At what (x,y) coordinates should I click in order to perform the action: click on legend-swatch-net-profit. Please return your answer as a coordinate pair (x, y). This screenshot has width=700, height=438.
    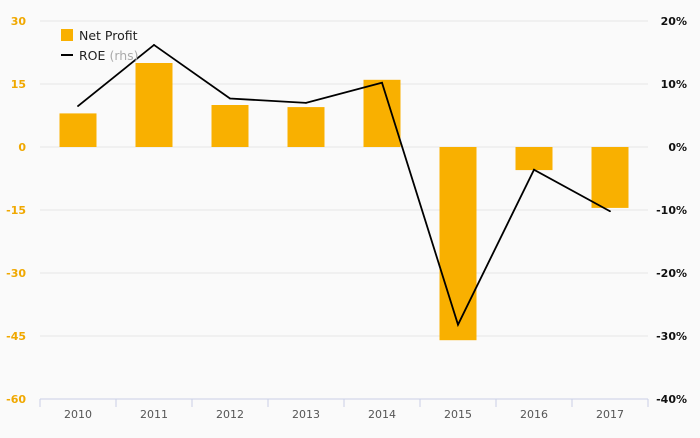
    Looking at the image, I should click on (67, 35).